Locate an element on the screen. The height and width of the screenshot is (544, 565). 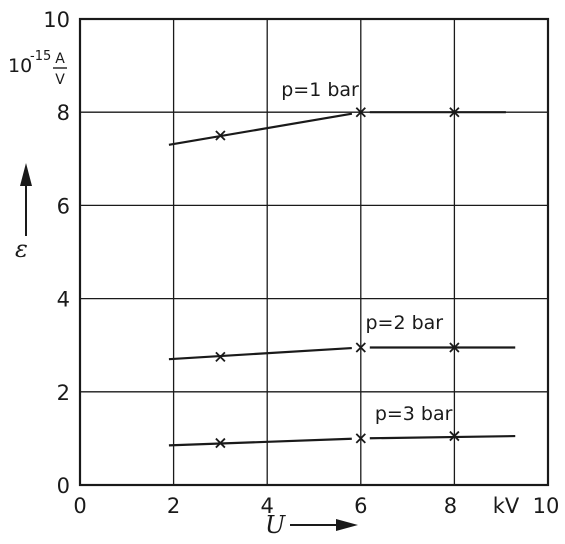
y-tick-label: 4 is located at coordinates (63, 300).